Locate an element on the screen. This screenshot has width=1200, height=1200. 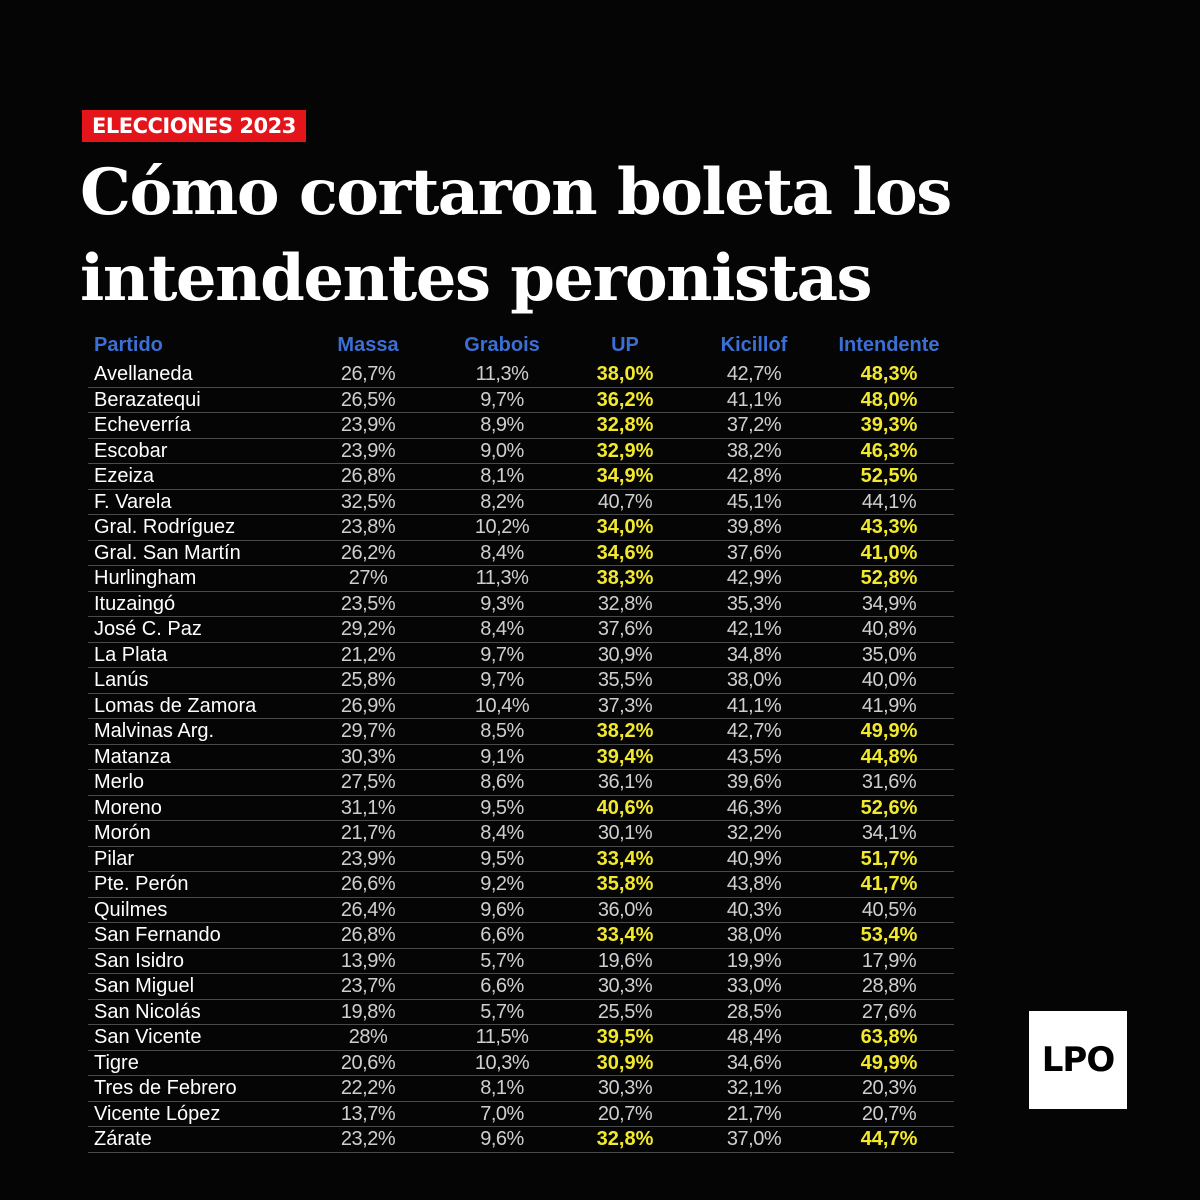
table-row: Escobar 23,9% 9,0% 32,9% 38,2% 46,3% is located at coordinates (521, 451).